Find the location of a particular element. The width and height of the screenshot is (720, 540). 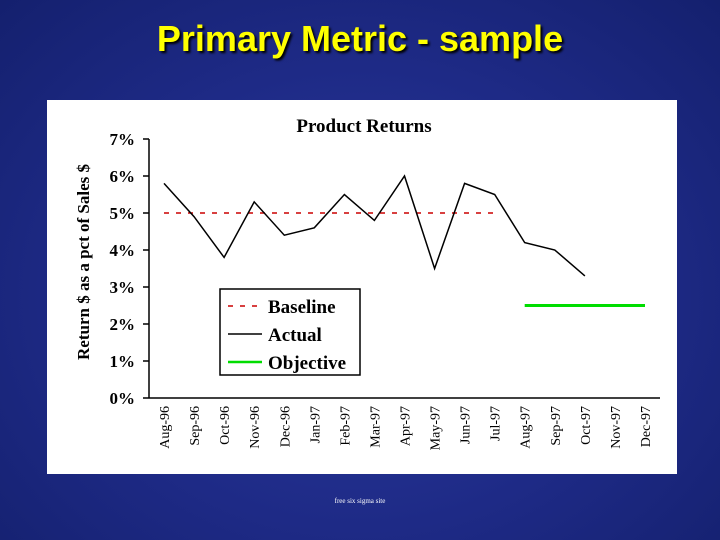

x-tick-label: Dec-97 is located at coordinates (646, 426).